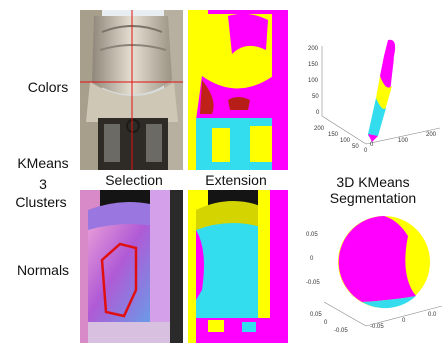 This screenshot has height=343, width=444. What do you see at coordinates (238, 90) in the screenshot?
I see `colors-extension-image` at bounding box center [238, 90].